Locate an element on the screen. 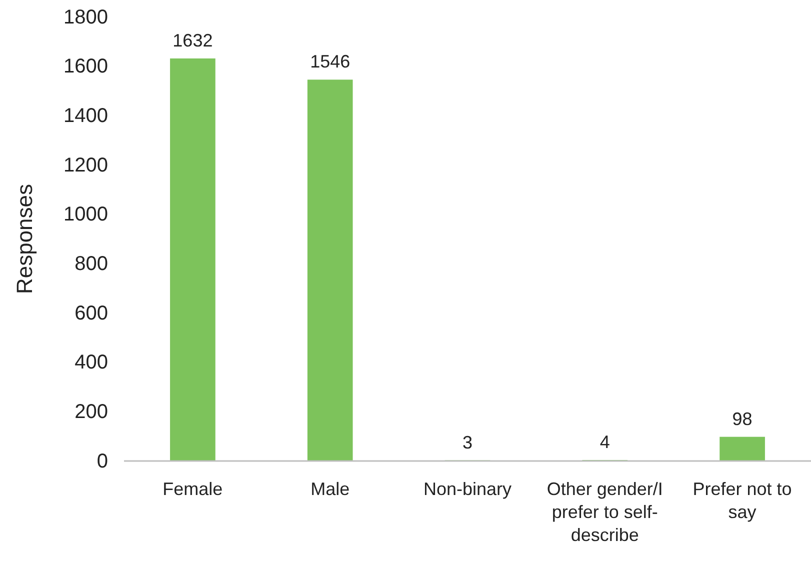  y-tick-label: 1800 is located at coordinates (86, 17).